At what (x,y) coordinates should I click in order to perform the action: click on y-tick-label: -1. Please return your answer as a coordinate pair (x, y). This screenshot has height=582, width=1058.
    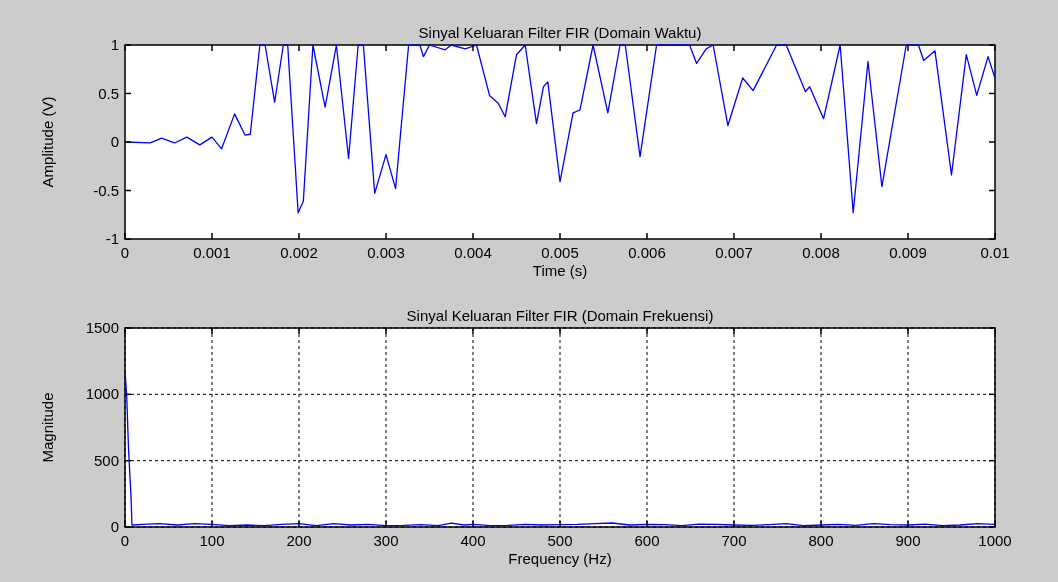
    Looking at the image, I should click on (112, 238).